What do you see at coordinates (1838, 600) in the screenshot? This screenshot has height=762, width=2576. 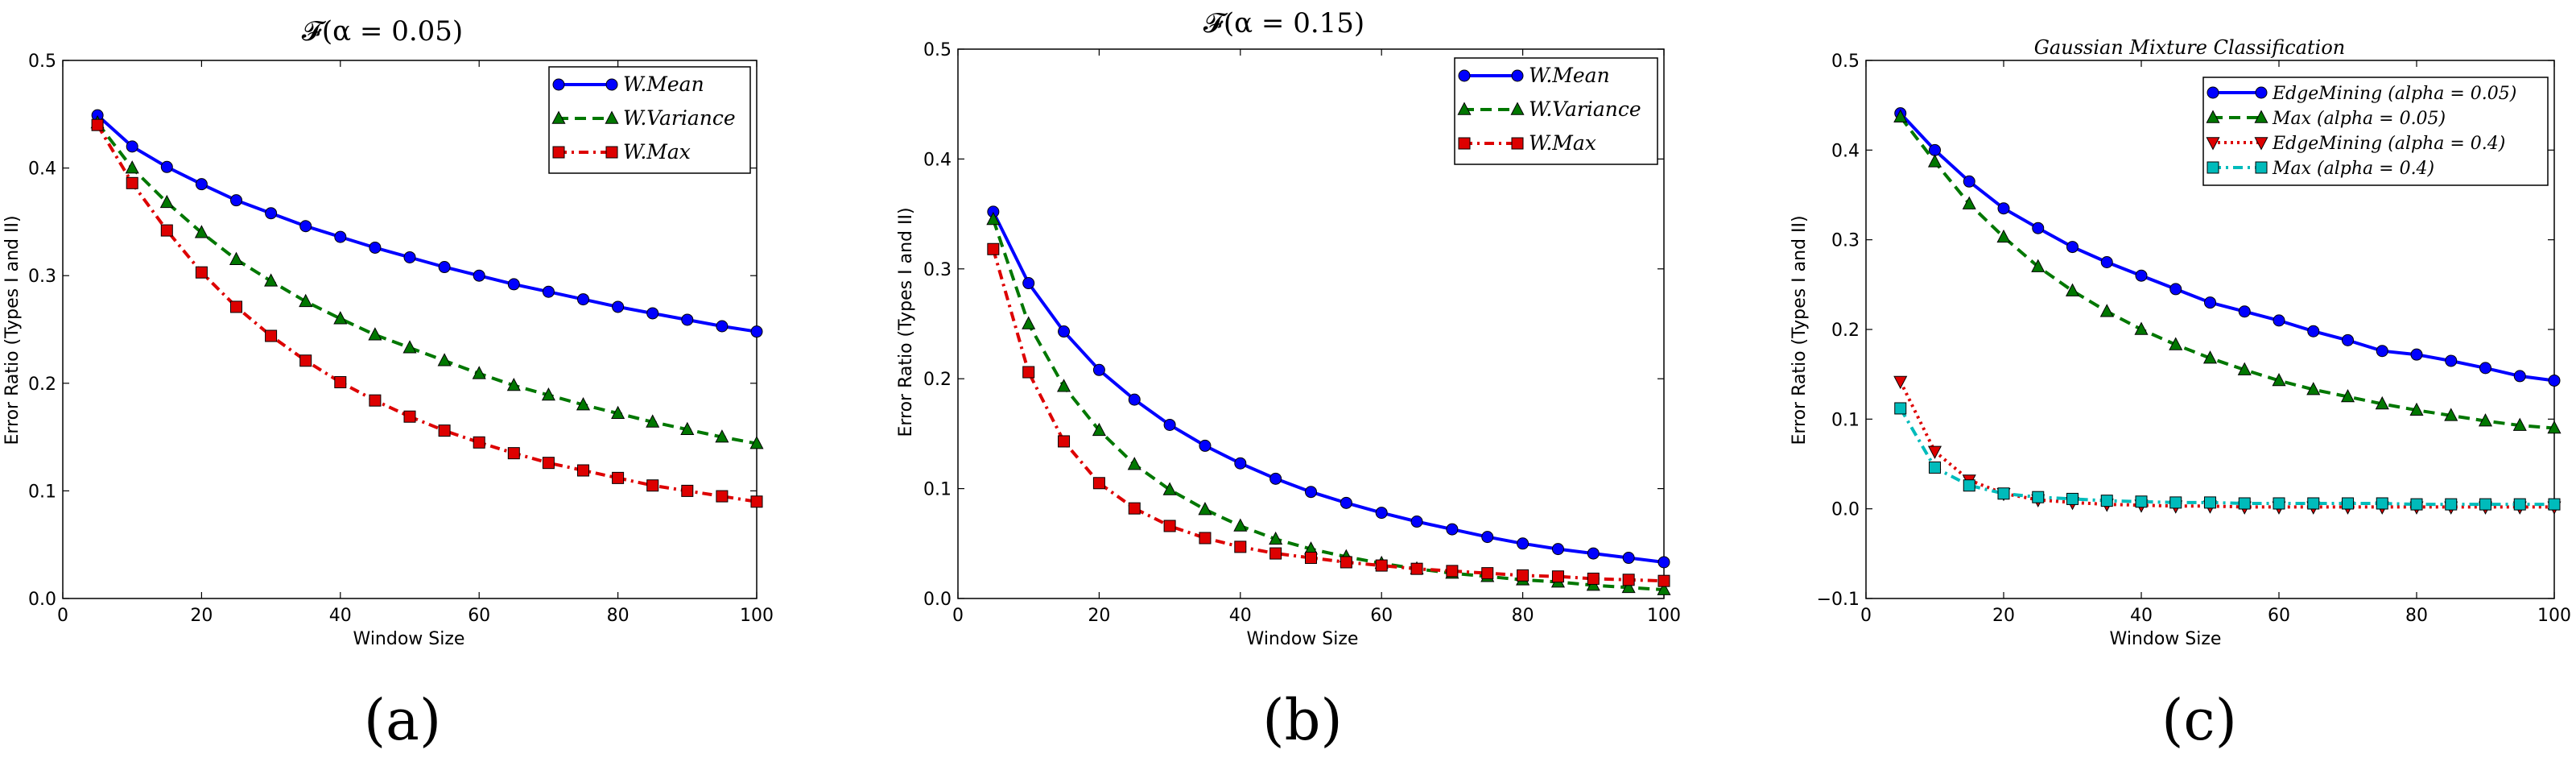 I see `y-tick-label: −0.1` at bounding box center [1838, 600].